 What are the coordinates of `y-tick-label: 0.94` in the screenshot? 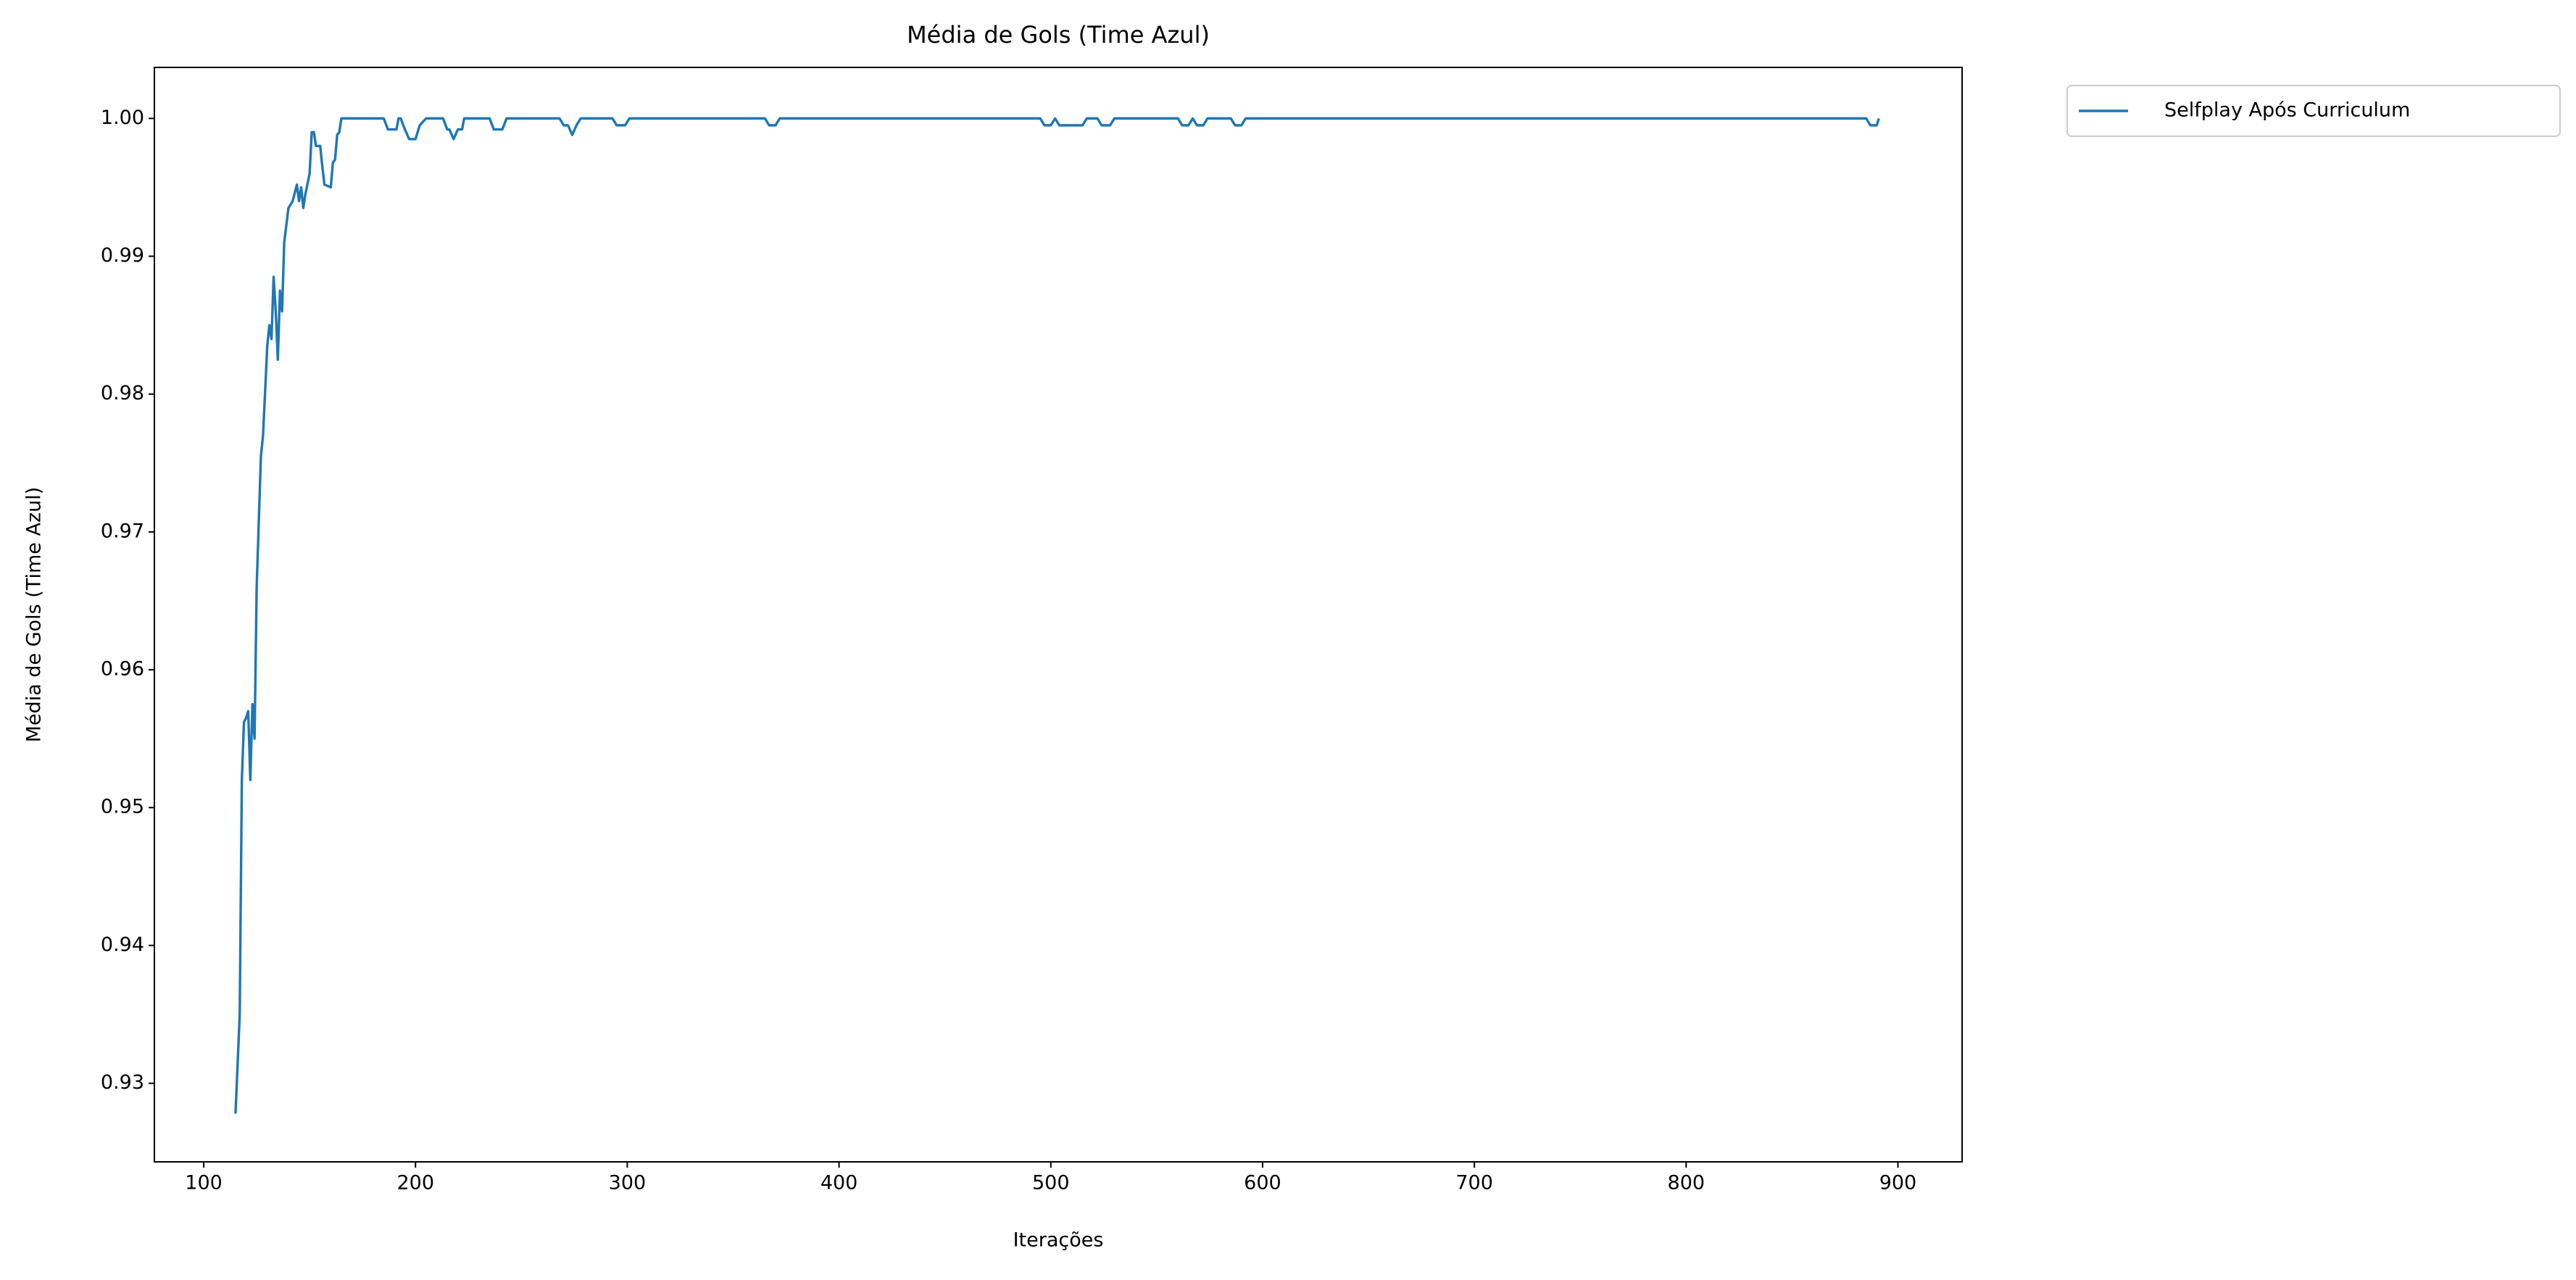 It's located at (122, 945).